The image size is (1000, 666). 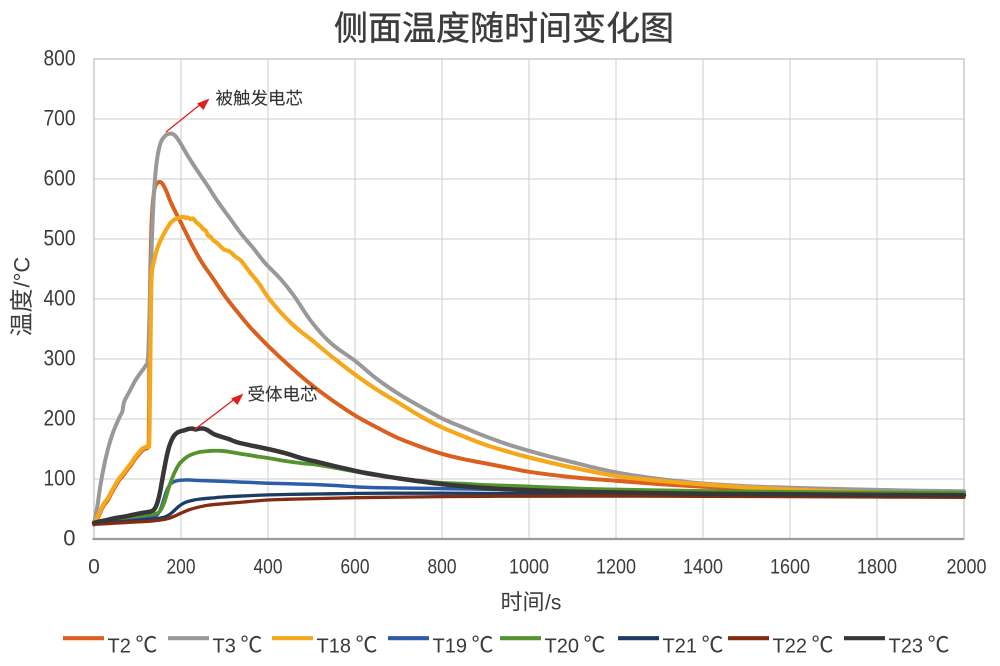 What do you see at coordinates (119, 646) in the screenshot?
I see `svg-text: T2` at bounding box center [119, 646].